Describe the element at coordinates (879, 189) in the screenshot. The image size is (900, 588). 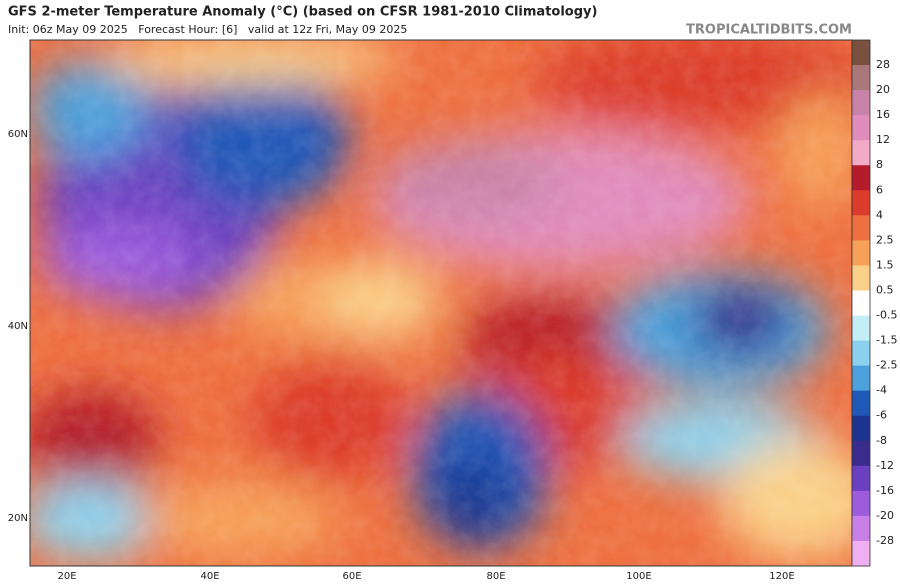
I see `colorbar-label: 6` at that location.